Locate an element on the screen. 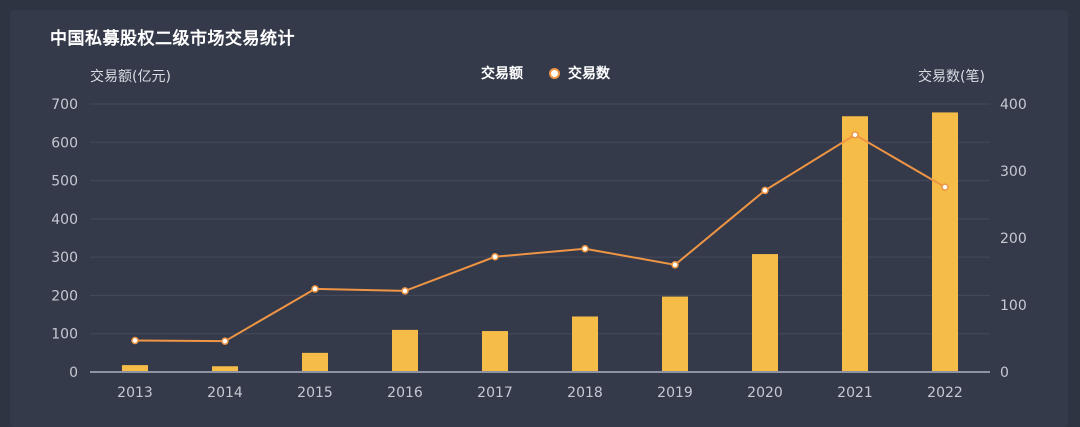 The height and width of the screenshot is (427, 1080). bar-2019 is located at coordinates (675, 334).